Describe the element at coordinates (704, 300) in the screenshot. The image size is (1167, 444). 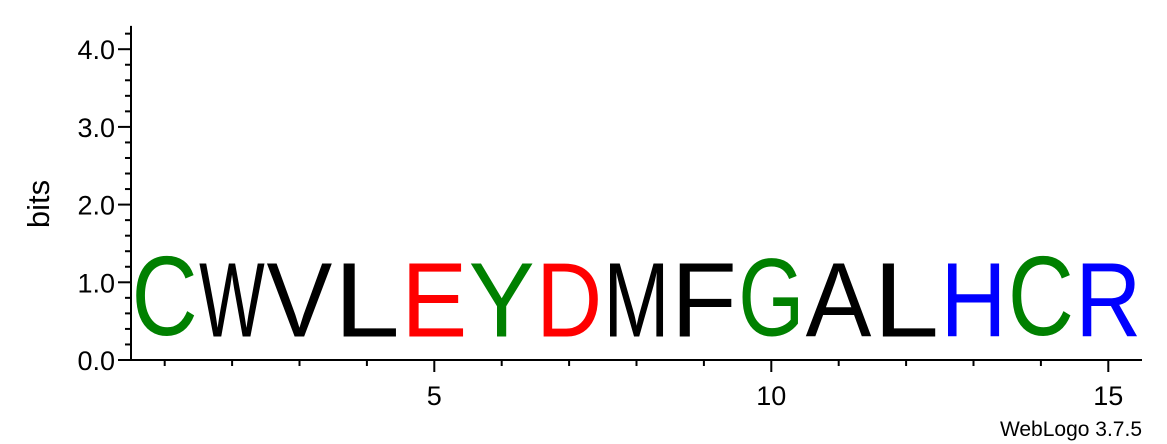
I see `glyph-pos-9: F` at that location.